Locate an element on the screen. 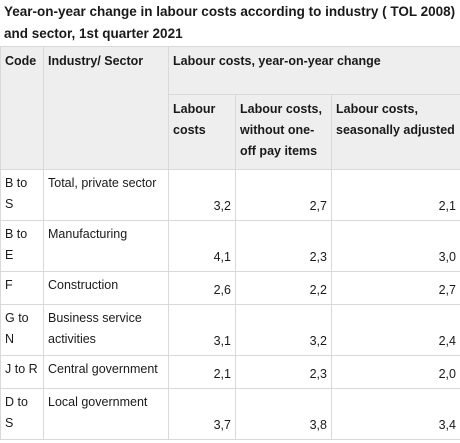 This screenshot has width=460, height=443. header-seasonally-adjusted: Labour costs, seasonally adjusted is located at coordinates (395, 132).